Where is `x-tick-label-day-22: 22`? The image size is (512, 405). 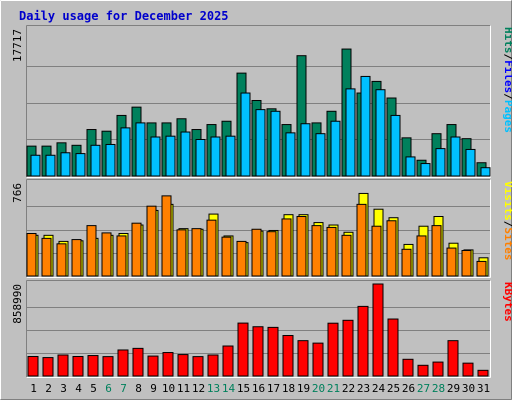
x-tick-label-day-22: 22 is located at coordinates (348, 388).